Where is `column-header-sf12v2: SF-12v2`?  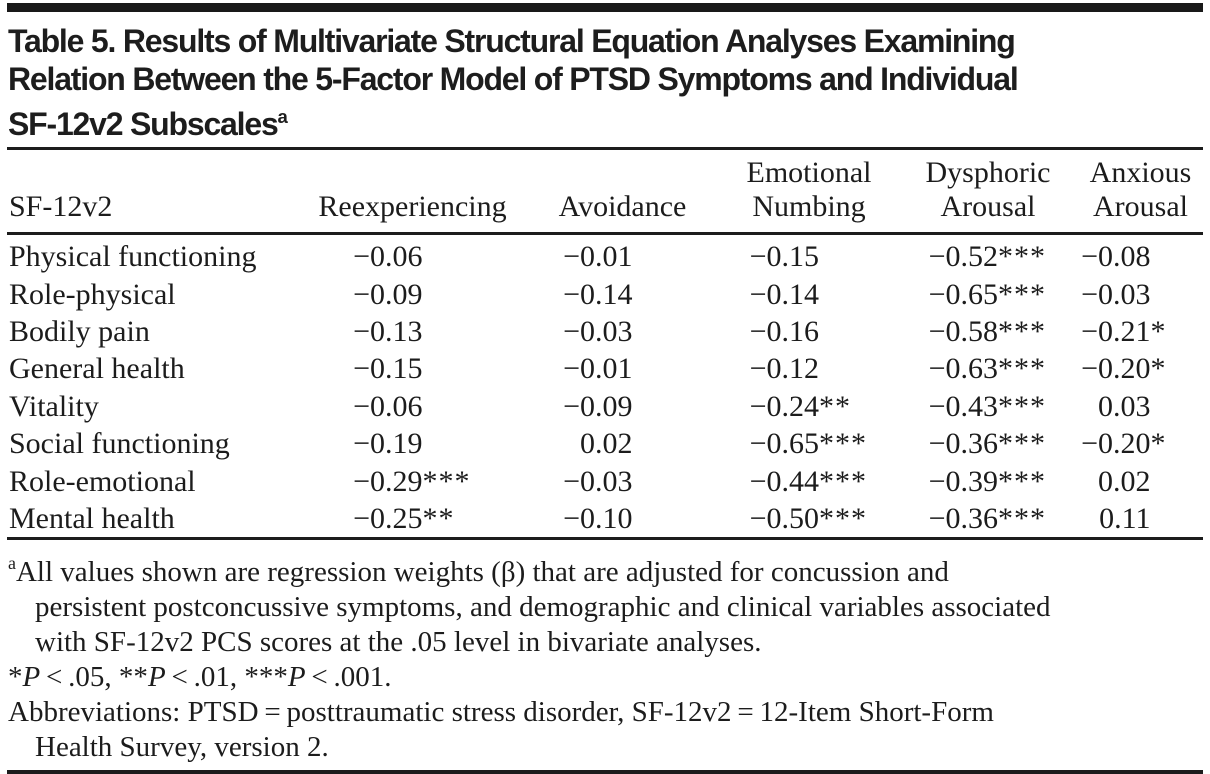 column-header-sf12v2: SF-12v2 is located at coordinates (153, 193).